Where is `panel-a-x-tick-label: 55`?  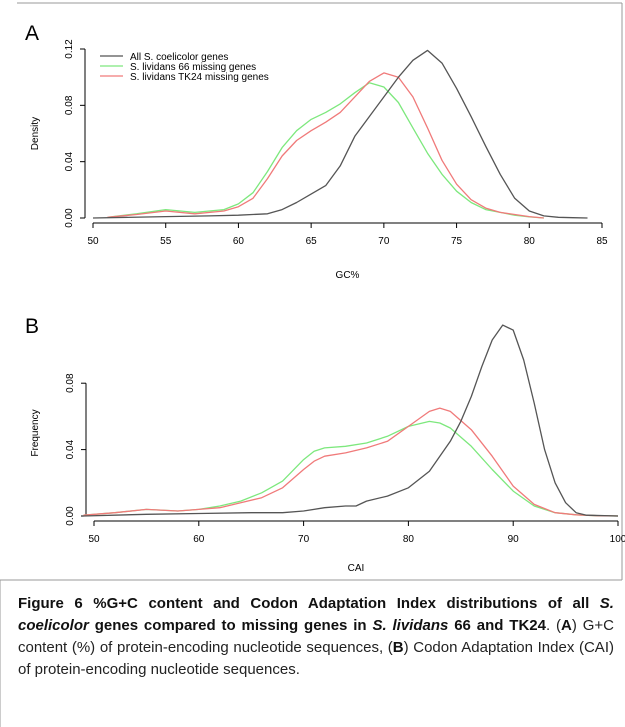 panel-a-x-tick-label: 55 is located at coordinates (166, 241).